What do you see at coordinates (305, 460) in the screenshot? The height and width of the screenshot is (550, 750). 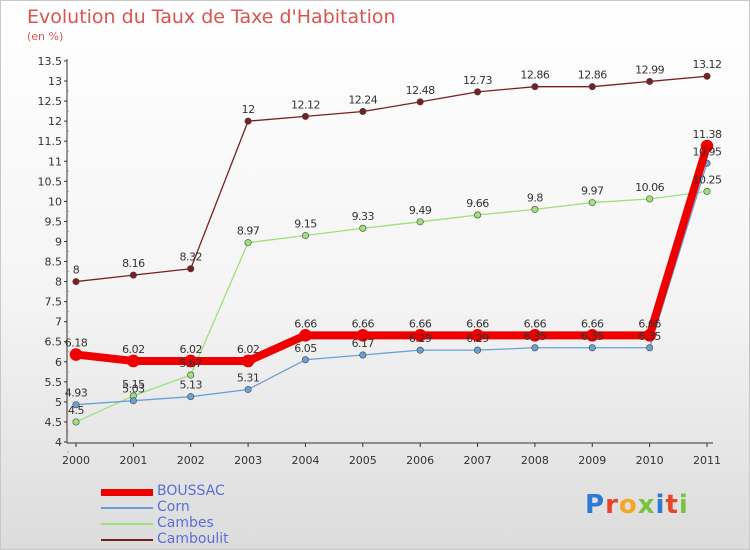 I see `x-tick-label: 2004` at bounding box center [305, 460].